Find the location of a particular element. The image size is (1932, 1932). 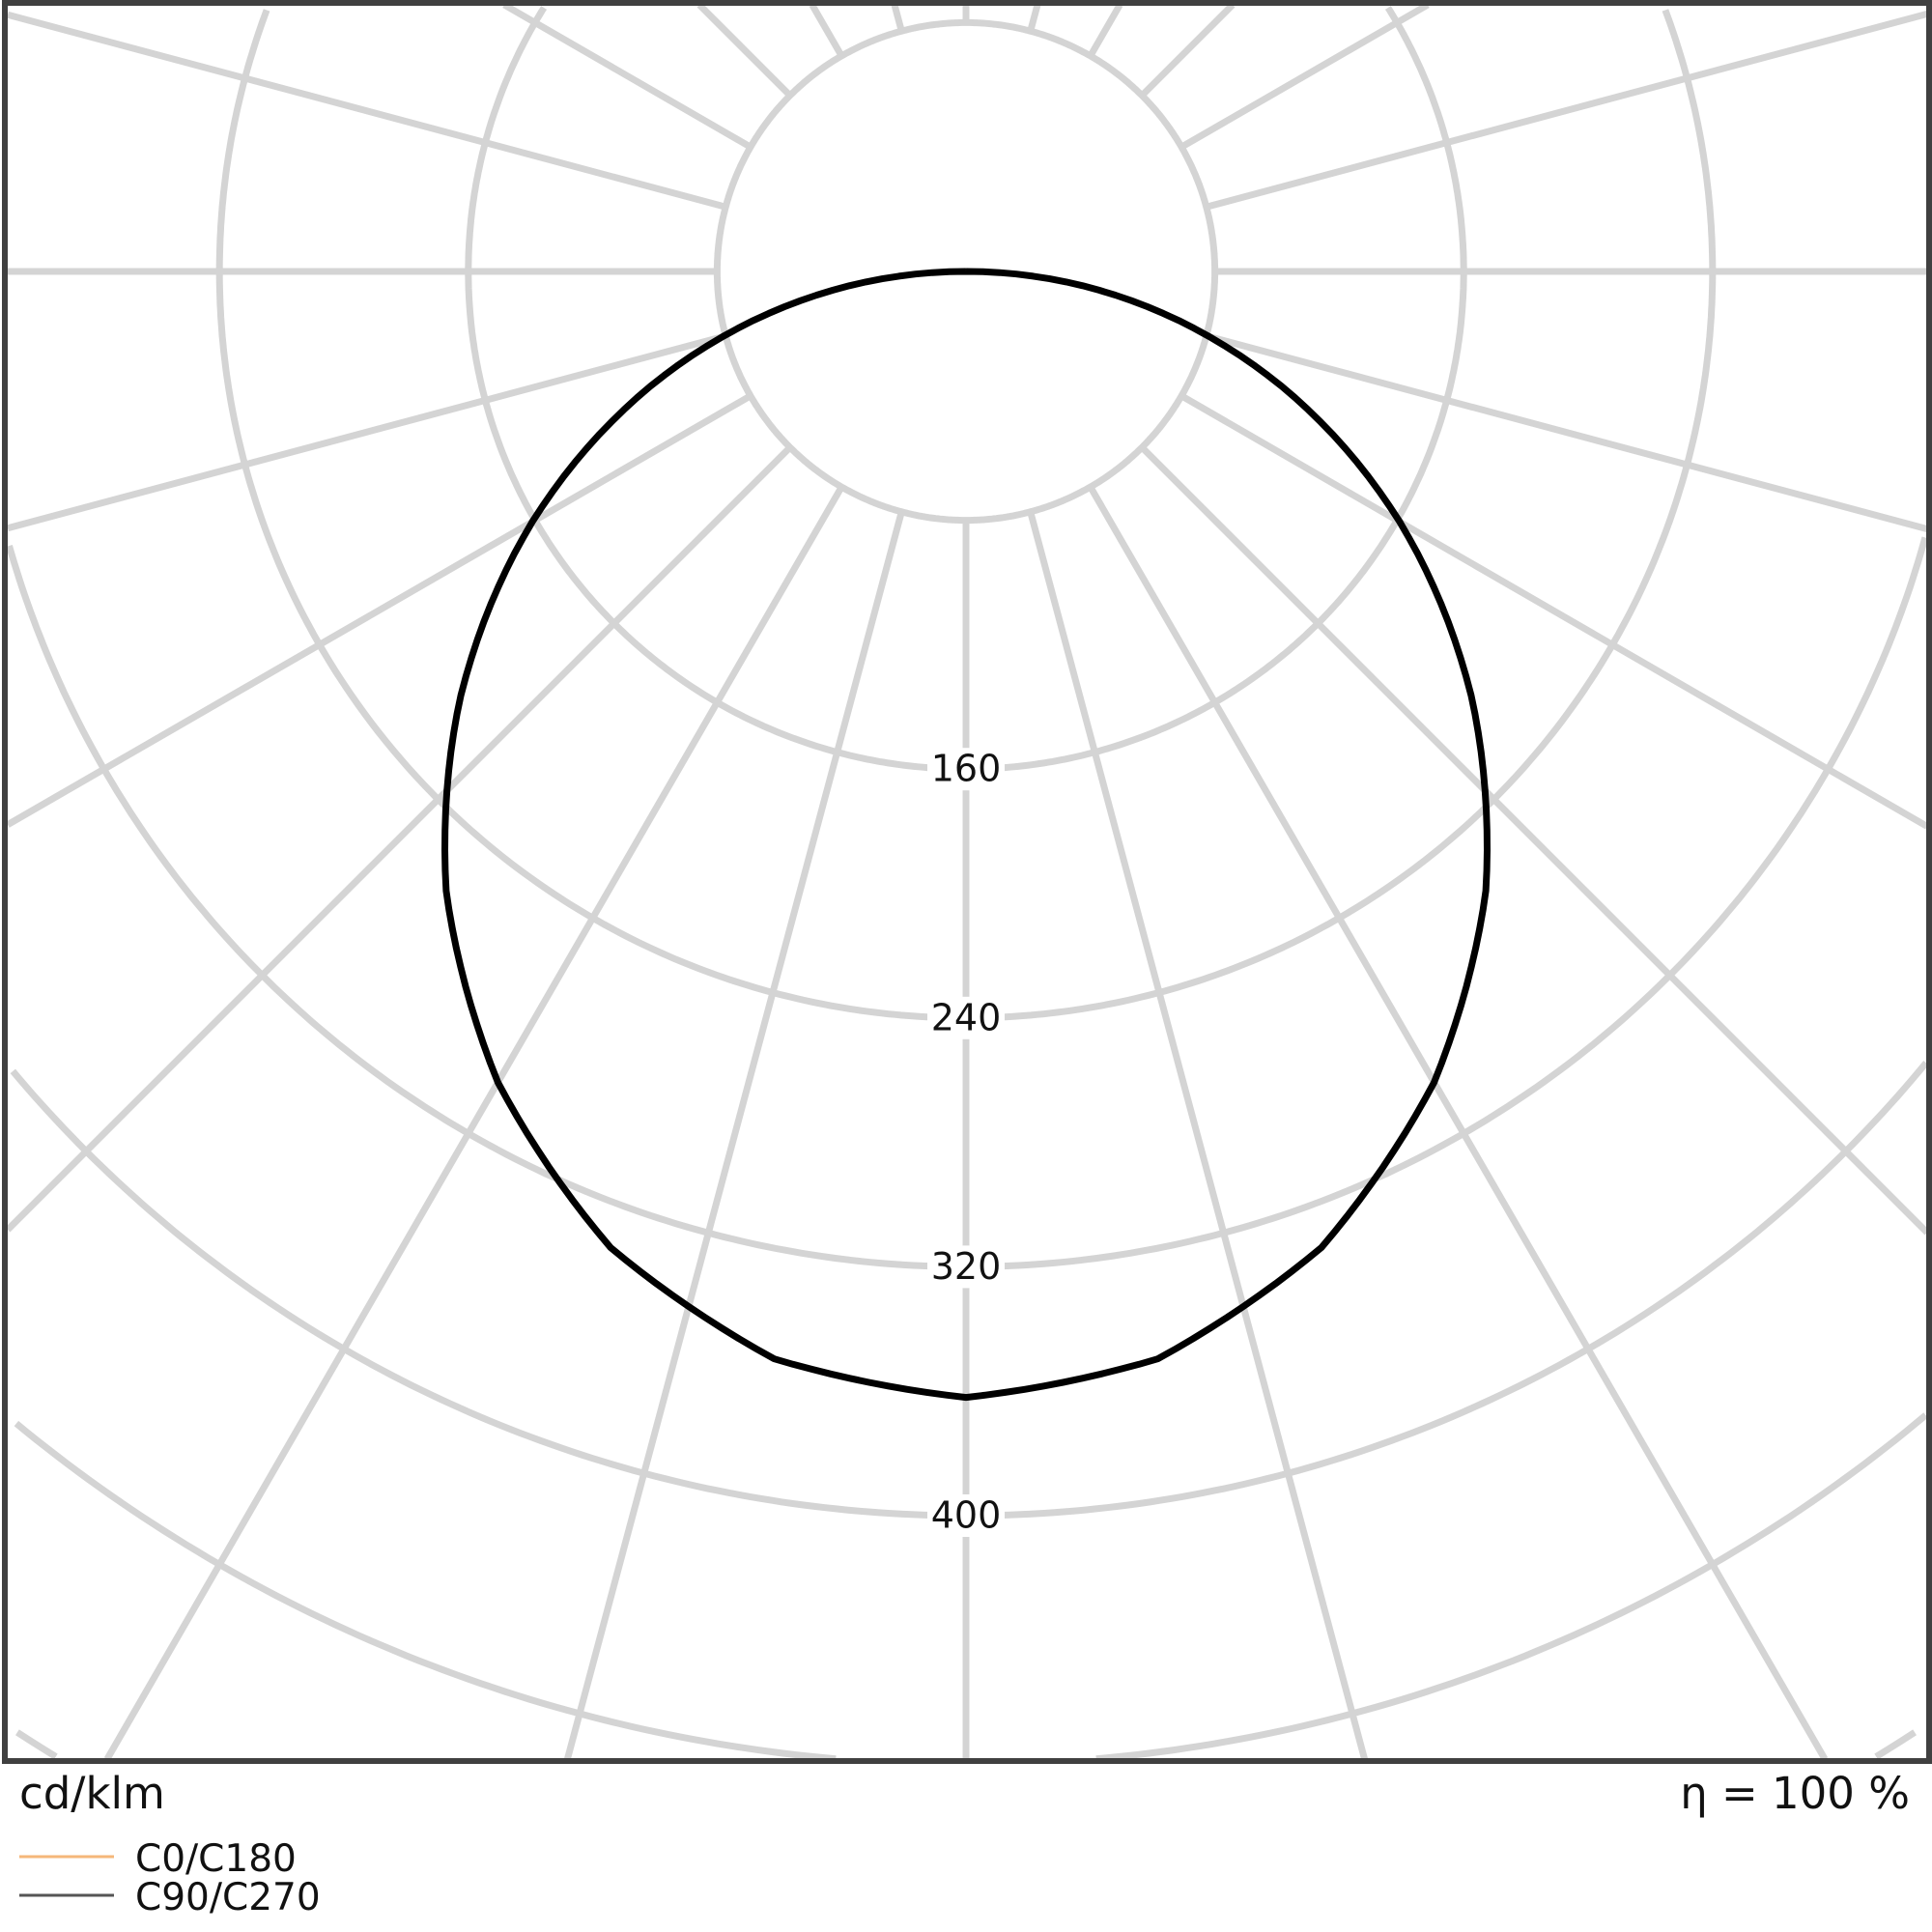

legend-label-c0-c180: C0/C180 is located at coordinates (216, 1859).